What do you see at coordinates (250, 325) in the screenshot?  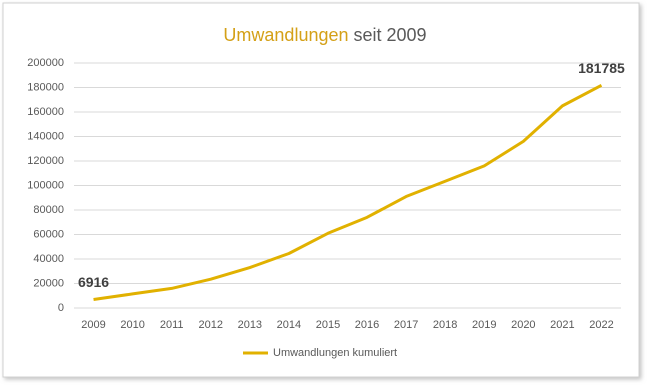 I see `x-tick-label: 2013` at bounding box center [250, 325].